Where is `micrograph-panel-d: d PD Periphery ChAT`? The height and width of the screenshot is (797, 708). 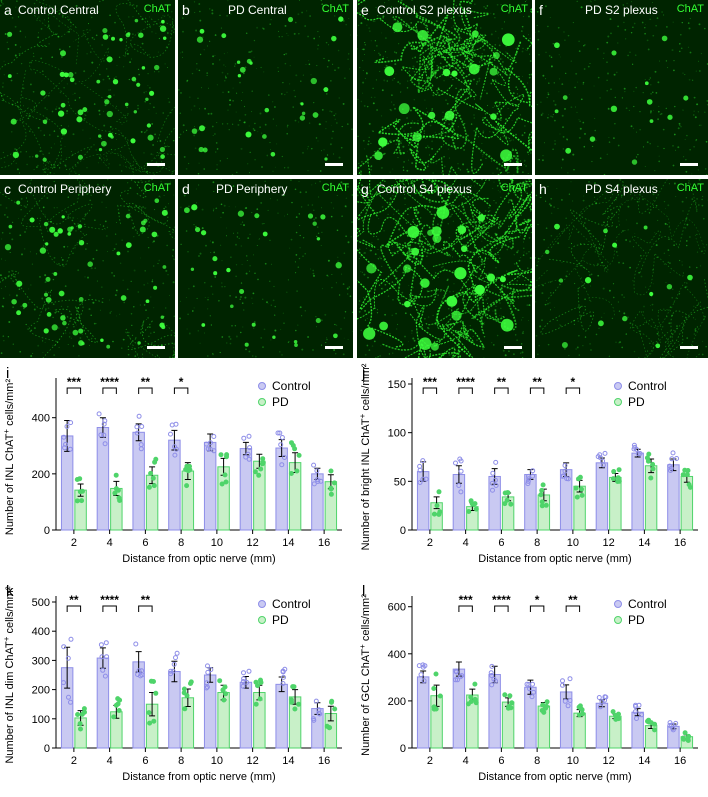 micrograph-panel-d: d PD Periphery ChAT is located at coordinates (265, 268).